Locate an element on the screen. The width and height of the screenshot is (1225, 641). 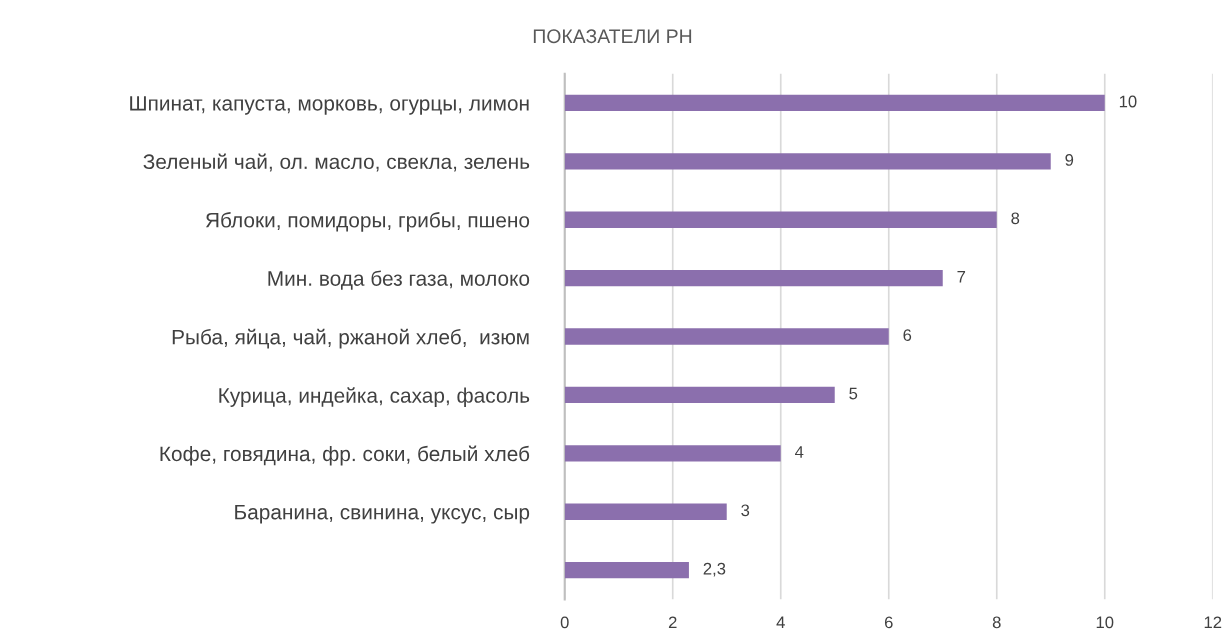
data-label: 2,3 is located at coordinates (714, 569).